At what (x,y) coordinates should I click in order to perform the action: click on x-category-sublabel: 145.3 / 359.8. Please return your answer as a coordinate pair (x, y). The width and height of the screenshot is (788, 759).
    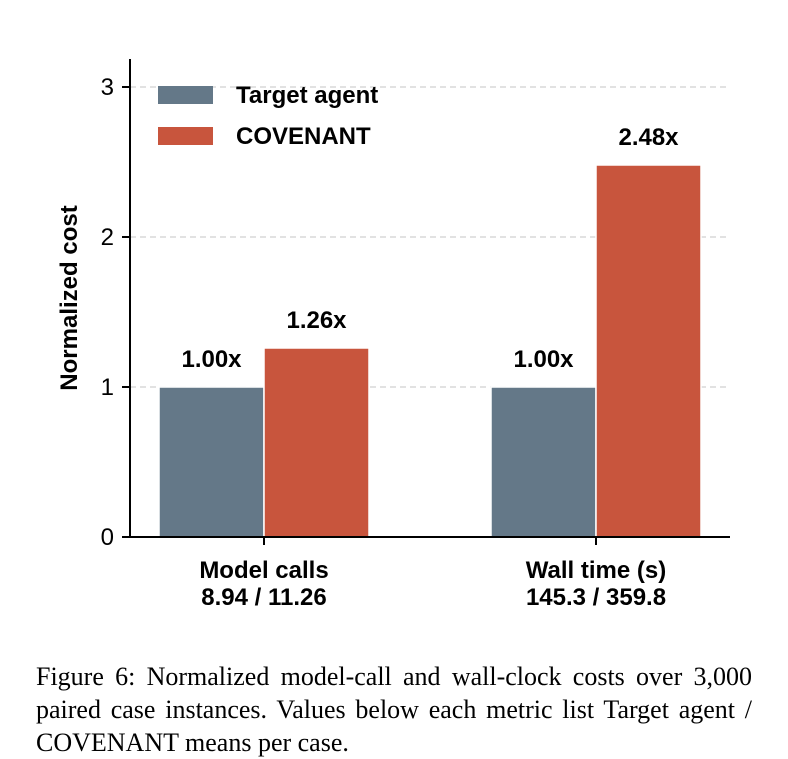
    Looking at the image, I should click on (596, 597).